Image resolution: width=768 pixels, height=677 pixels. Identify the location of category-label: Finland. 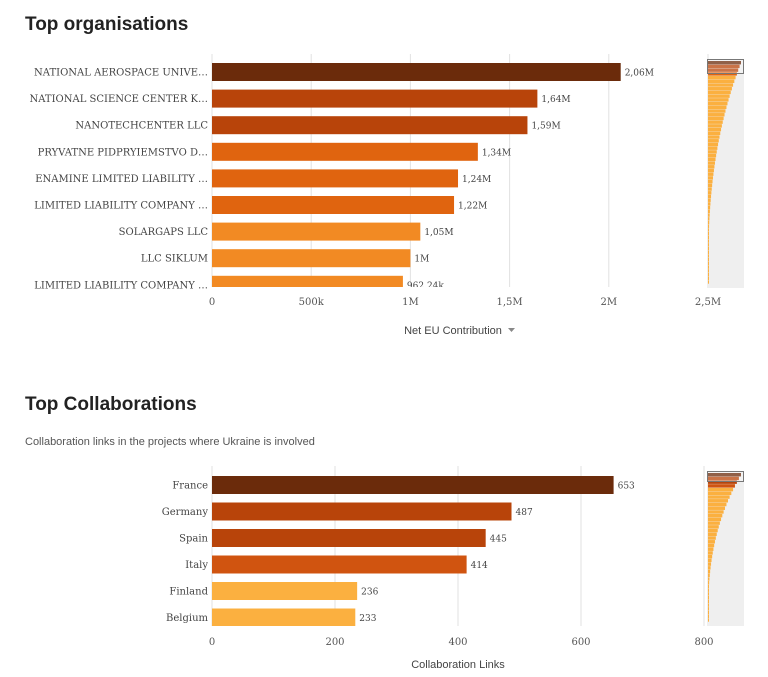
(188, 592).